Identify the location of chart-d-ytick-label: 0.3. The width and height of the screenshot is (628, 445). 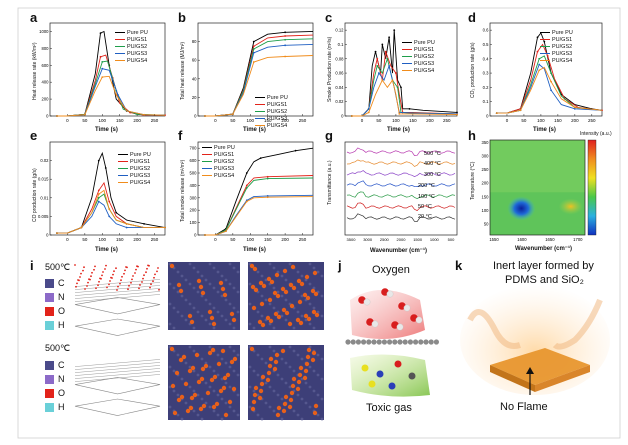
(486, 73).